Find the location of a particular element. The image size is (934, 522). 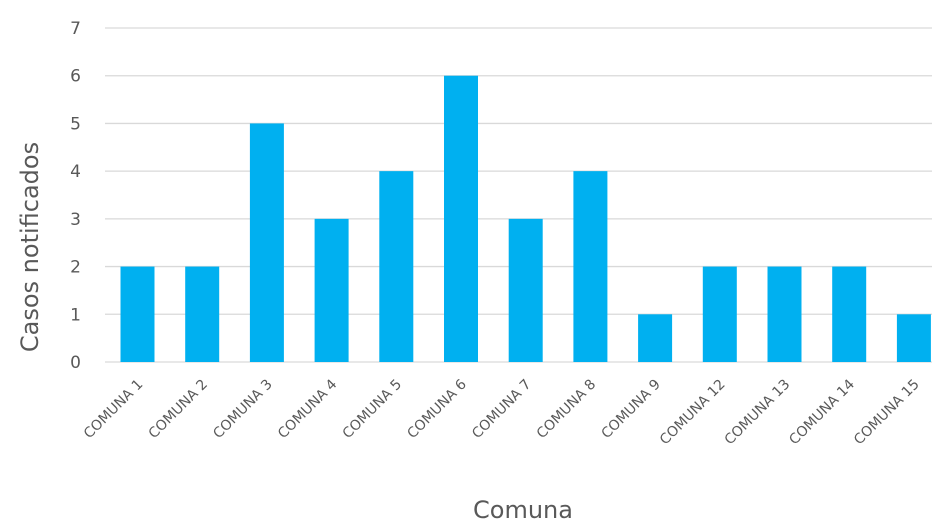

x-tick-label: COMUNA 3 is located at coordinates (242, 409).